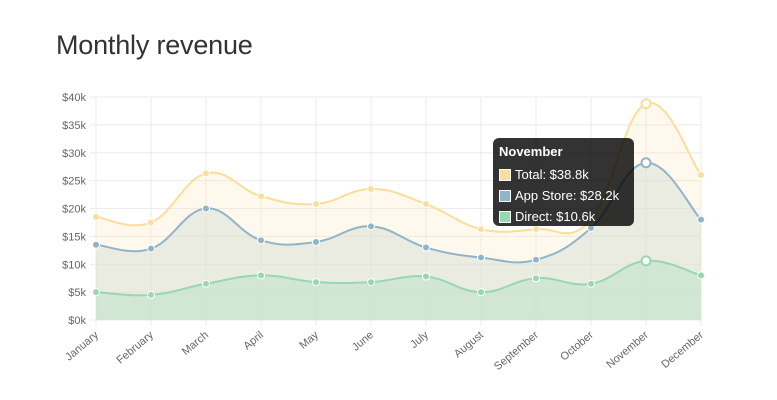  I want to click on tooltip-row-direct: Direct: $10.6k, so click(563, 216).